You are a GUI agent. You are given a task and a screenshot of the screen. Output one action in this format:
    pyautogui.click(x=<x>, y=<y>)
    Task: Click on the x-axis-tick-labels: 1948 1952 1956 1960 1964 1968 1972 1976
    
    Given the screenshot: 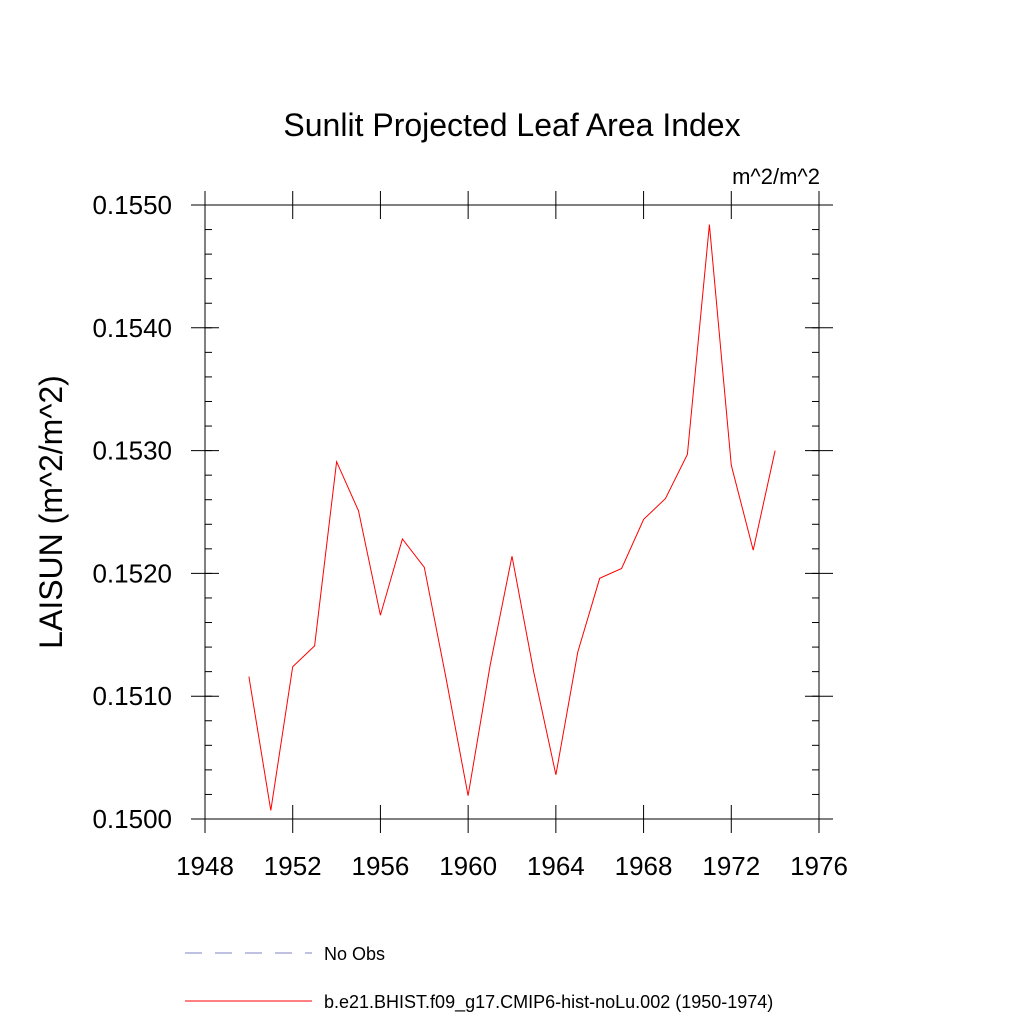 What is the action you would take?
    pyautogui.click(x=512, y=866)
    